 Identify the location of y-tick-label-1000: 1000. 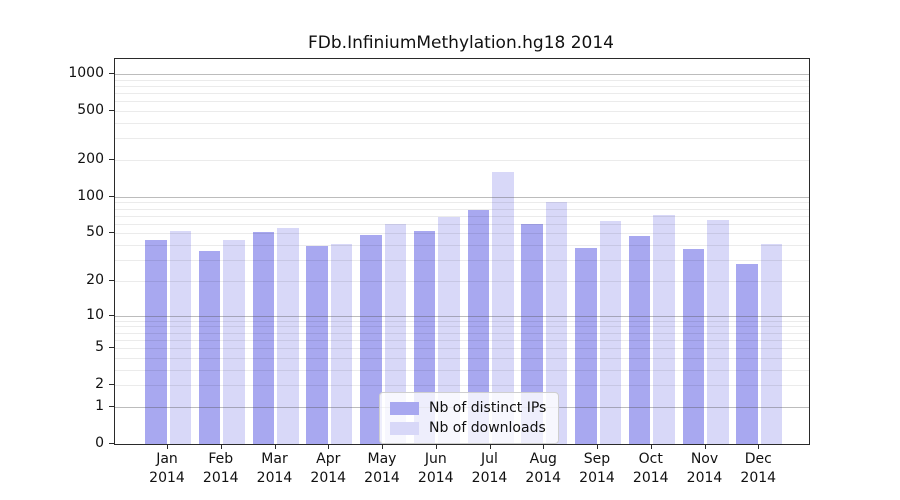
(86, 73).